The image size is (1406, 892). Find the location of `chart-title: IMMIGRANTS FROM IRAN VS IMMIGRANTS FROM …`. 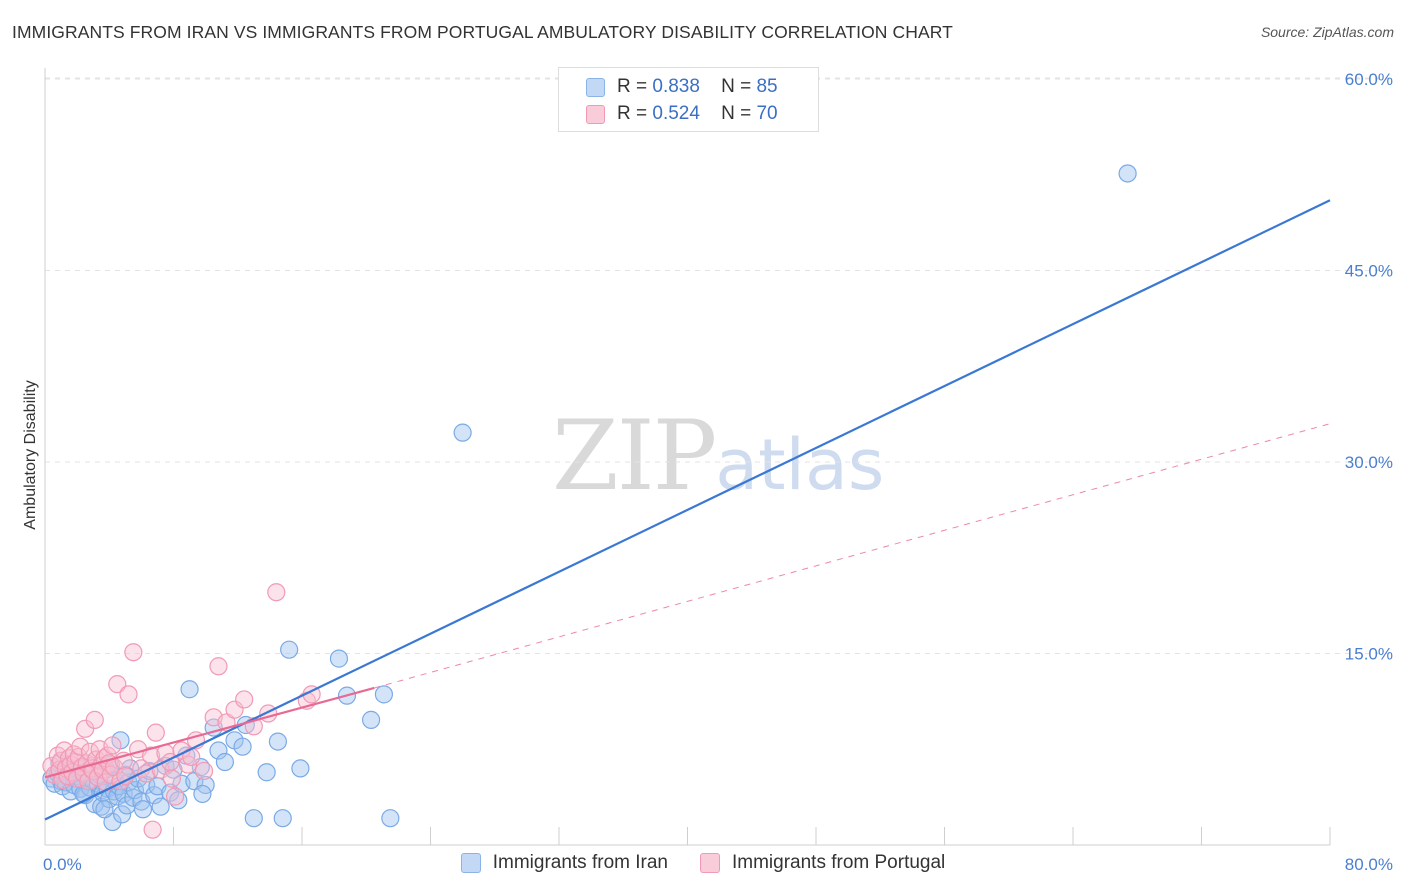

chart-title: IMMIGRANTS FROM IRAN VS IMMIGRANTS FROM … is located at coordinates (482, 32).